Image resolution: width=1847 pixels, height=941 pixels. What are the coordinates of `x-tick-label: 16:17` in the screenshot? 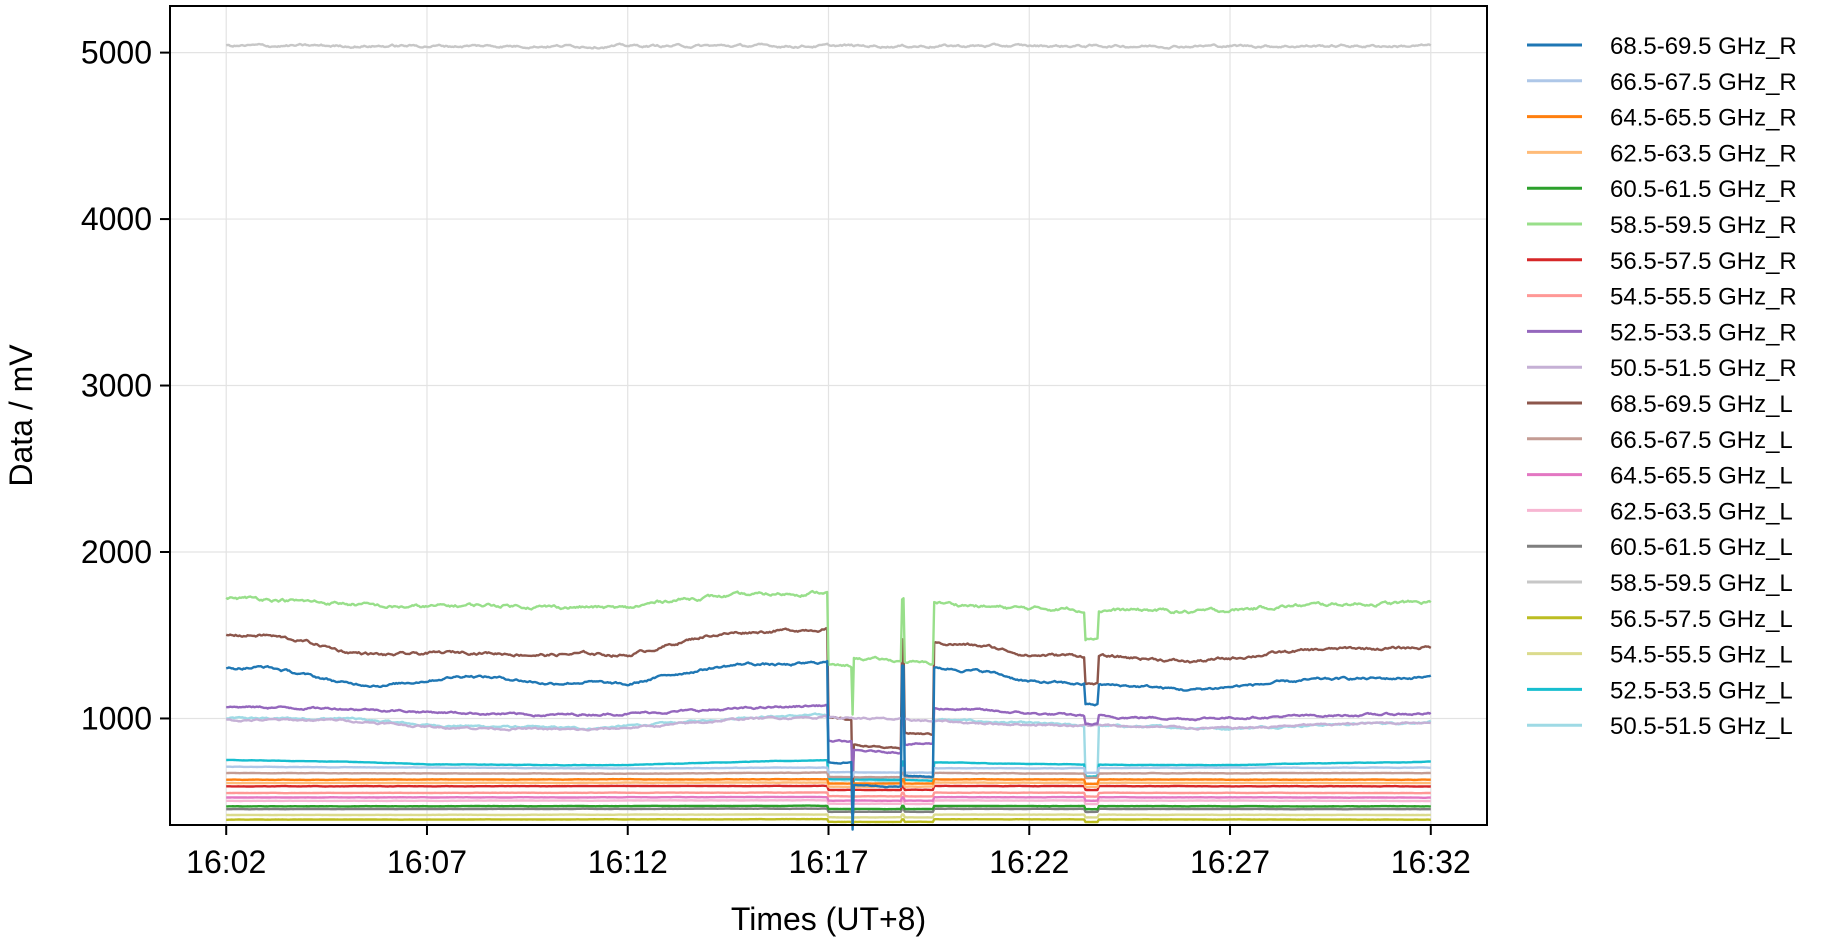 It's located at (828, 862).